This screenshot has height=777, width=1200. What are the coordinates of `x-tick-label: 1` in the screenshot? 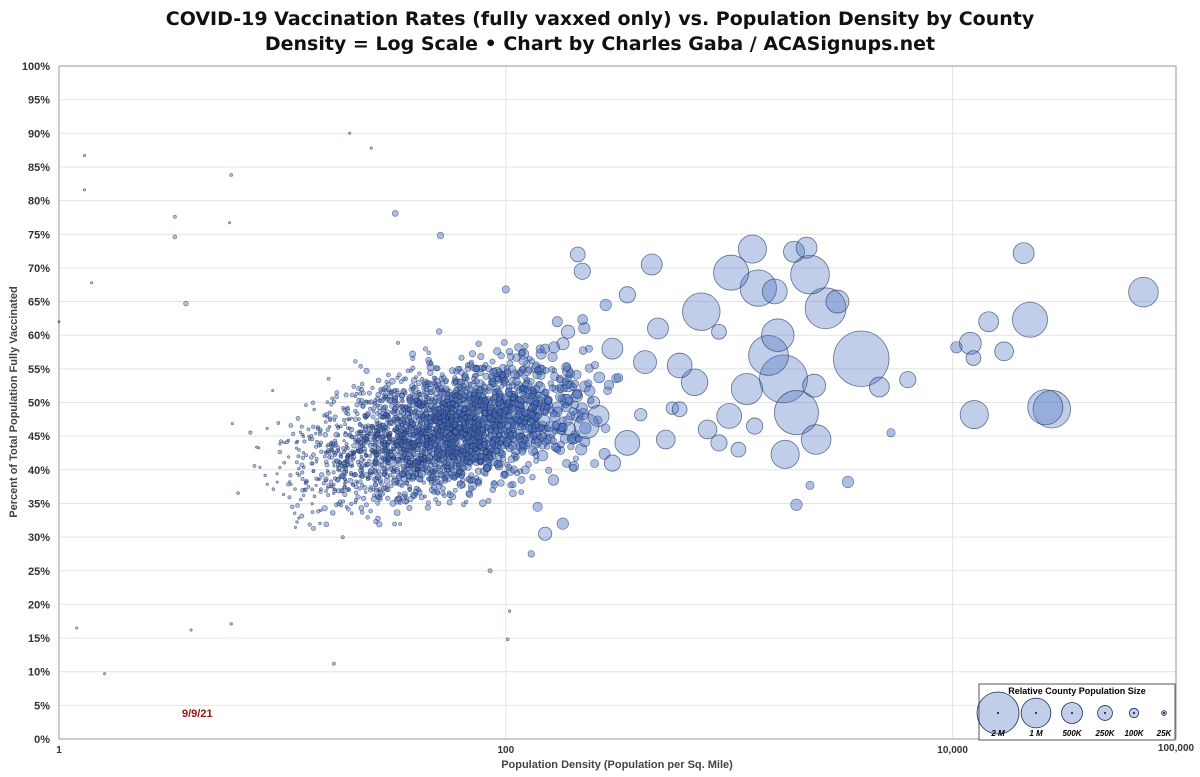 It's located at (59, 750).